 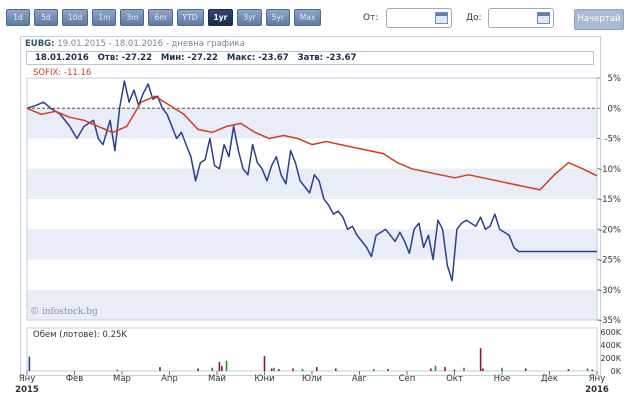 I want to click on volume-tick-label: 200K, so click(x=610, y=358).